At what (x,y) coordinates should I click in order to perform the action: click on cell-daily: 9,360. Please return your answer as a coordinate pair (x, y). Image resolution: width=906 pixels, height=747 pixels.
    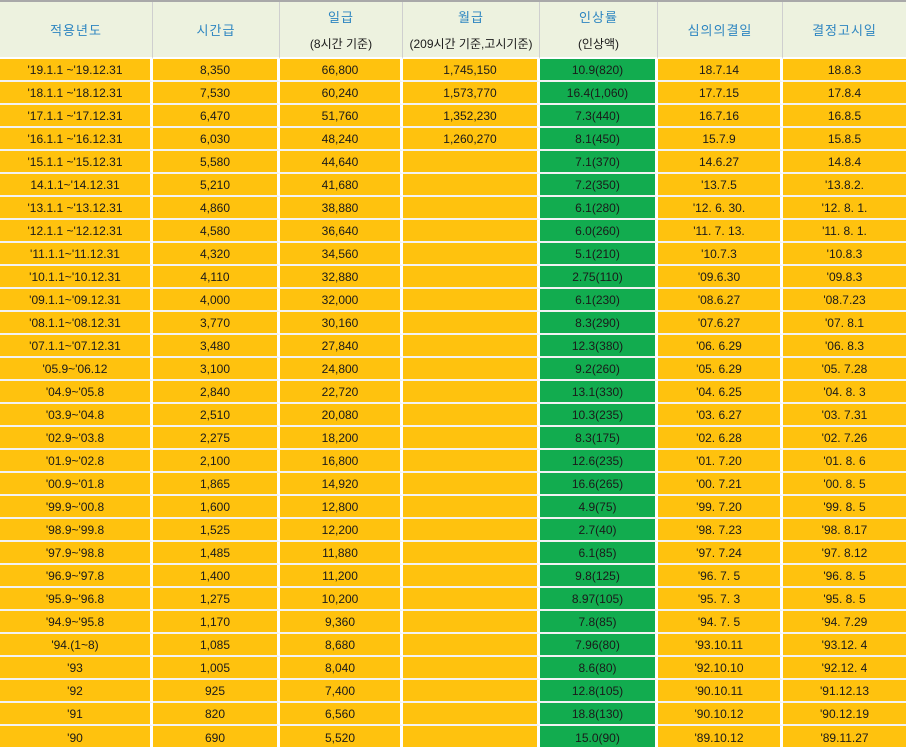
    Looking at the image, I should click on (341, 622).